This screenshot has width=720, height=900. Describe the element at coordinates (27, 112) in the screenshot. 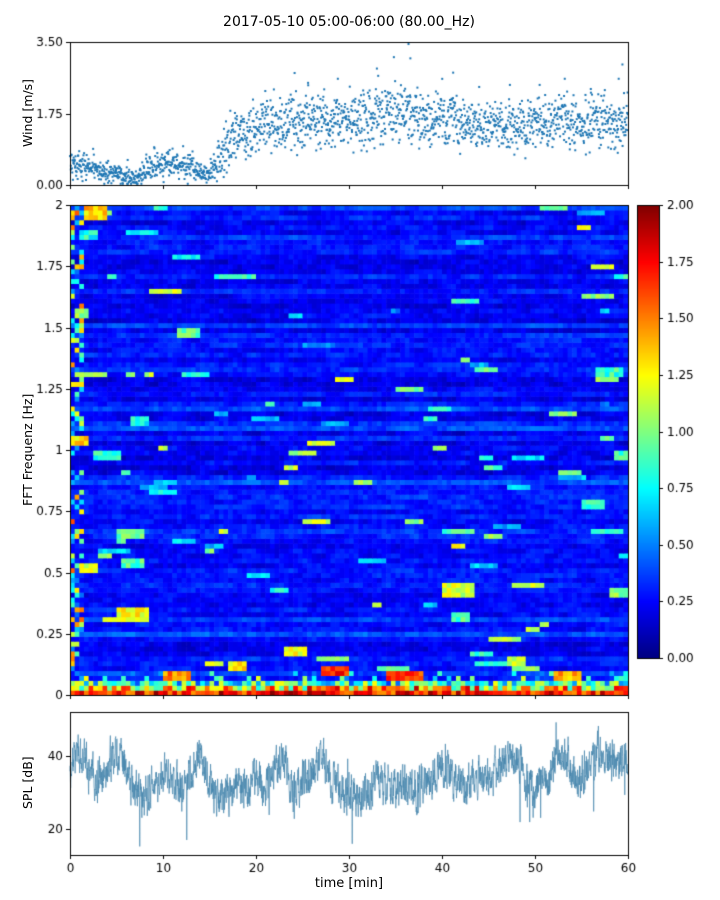

I see `wind-ylabel: Wind [m/s]` at that location.